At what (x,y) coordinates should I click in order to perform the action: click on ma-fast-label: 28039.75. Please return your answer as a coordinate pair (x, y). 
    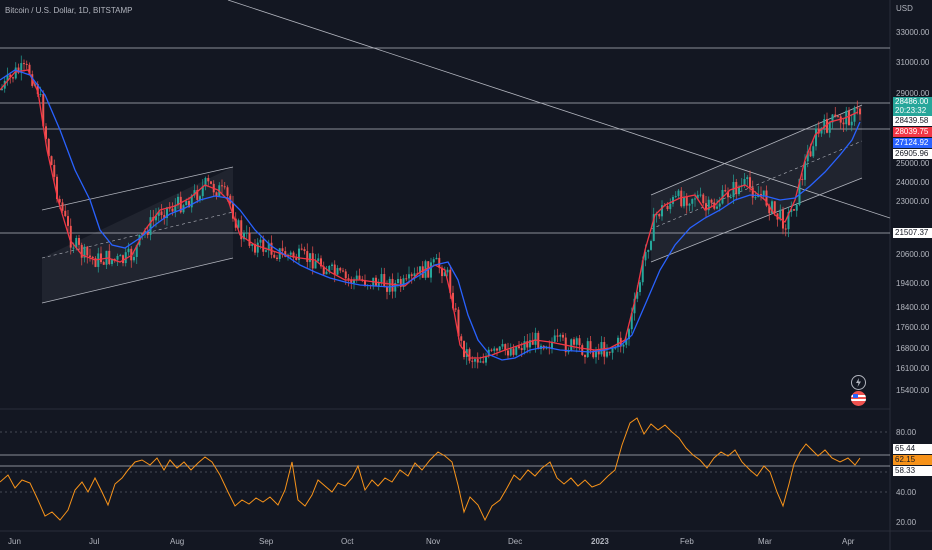
    Looking at the image, I should click on (912, 132).